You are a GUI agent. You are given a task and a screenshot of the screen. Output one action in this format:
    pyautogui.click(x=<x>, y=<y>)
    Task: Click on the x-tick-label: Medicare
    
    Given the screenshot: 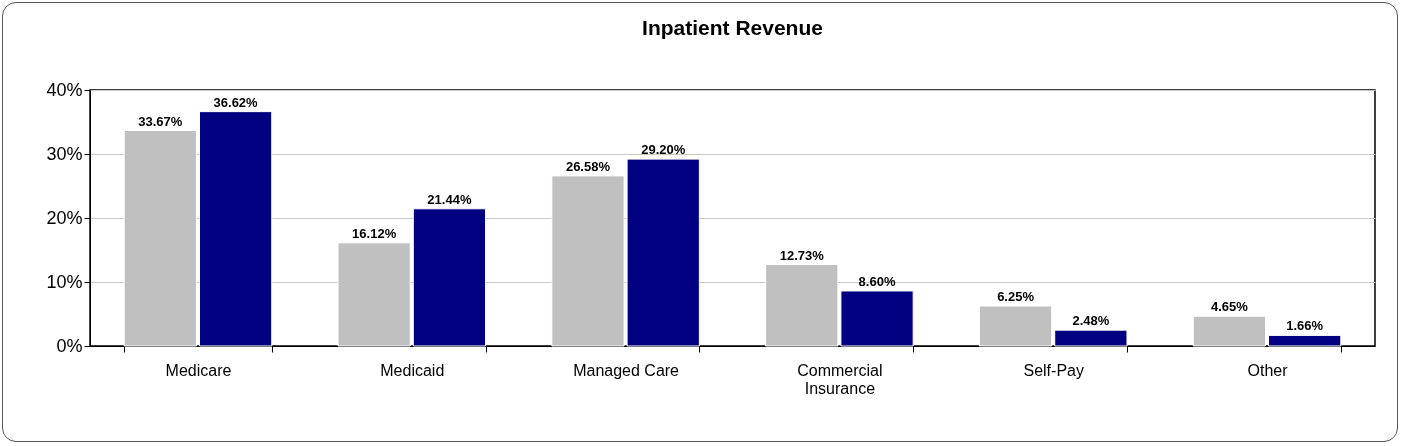 What is the action you would take?
    pyautogui.click(x=198, y=370)
    